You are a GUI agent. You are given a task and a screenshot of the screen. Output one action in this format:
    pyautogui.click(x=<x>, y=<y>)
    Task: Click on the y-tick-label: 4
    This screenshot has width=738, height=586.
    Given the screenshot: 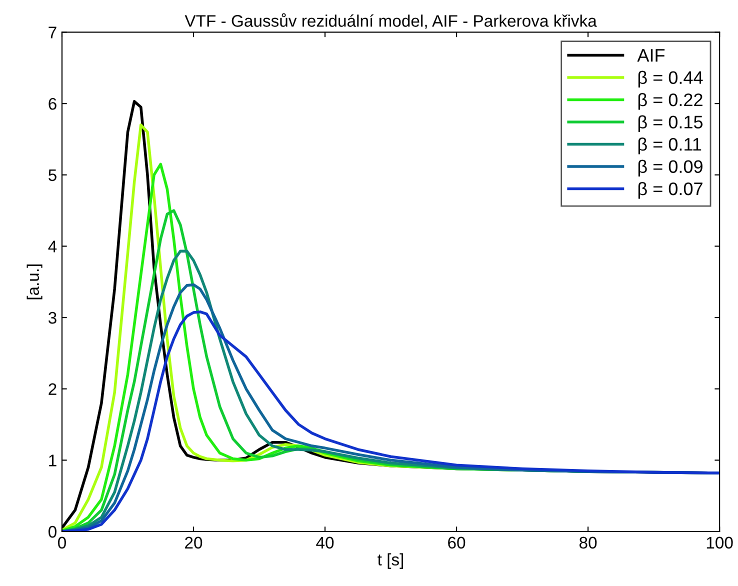 What is the action you would take?
    pyautogui.click(x=52, y=246)
    